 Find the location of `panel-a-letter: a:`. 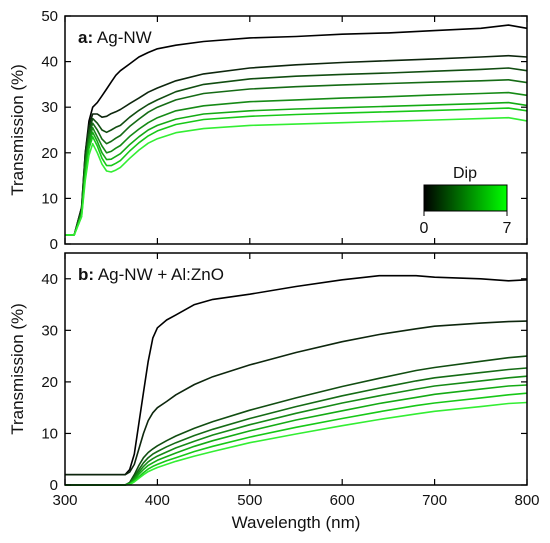

panel-a-letter: a: is located at coordinates (85, 37).